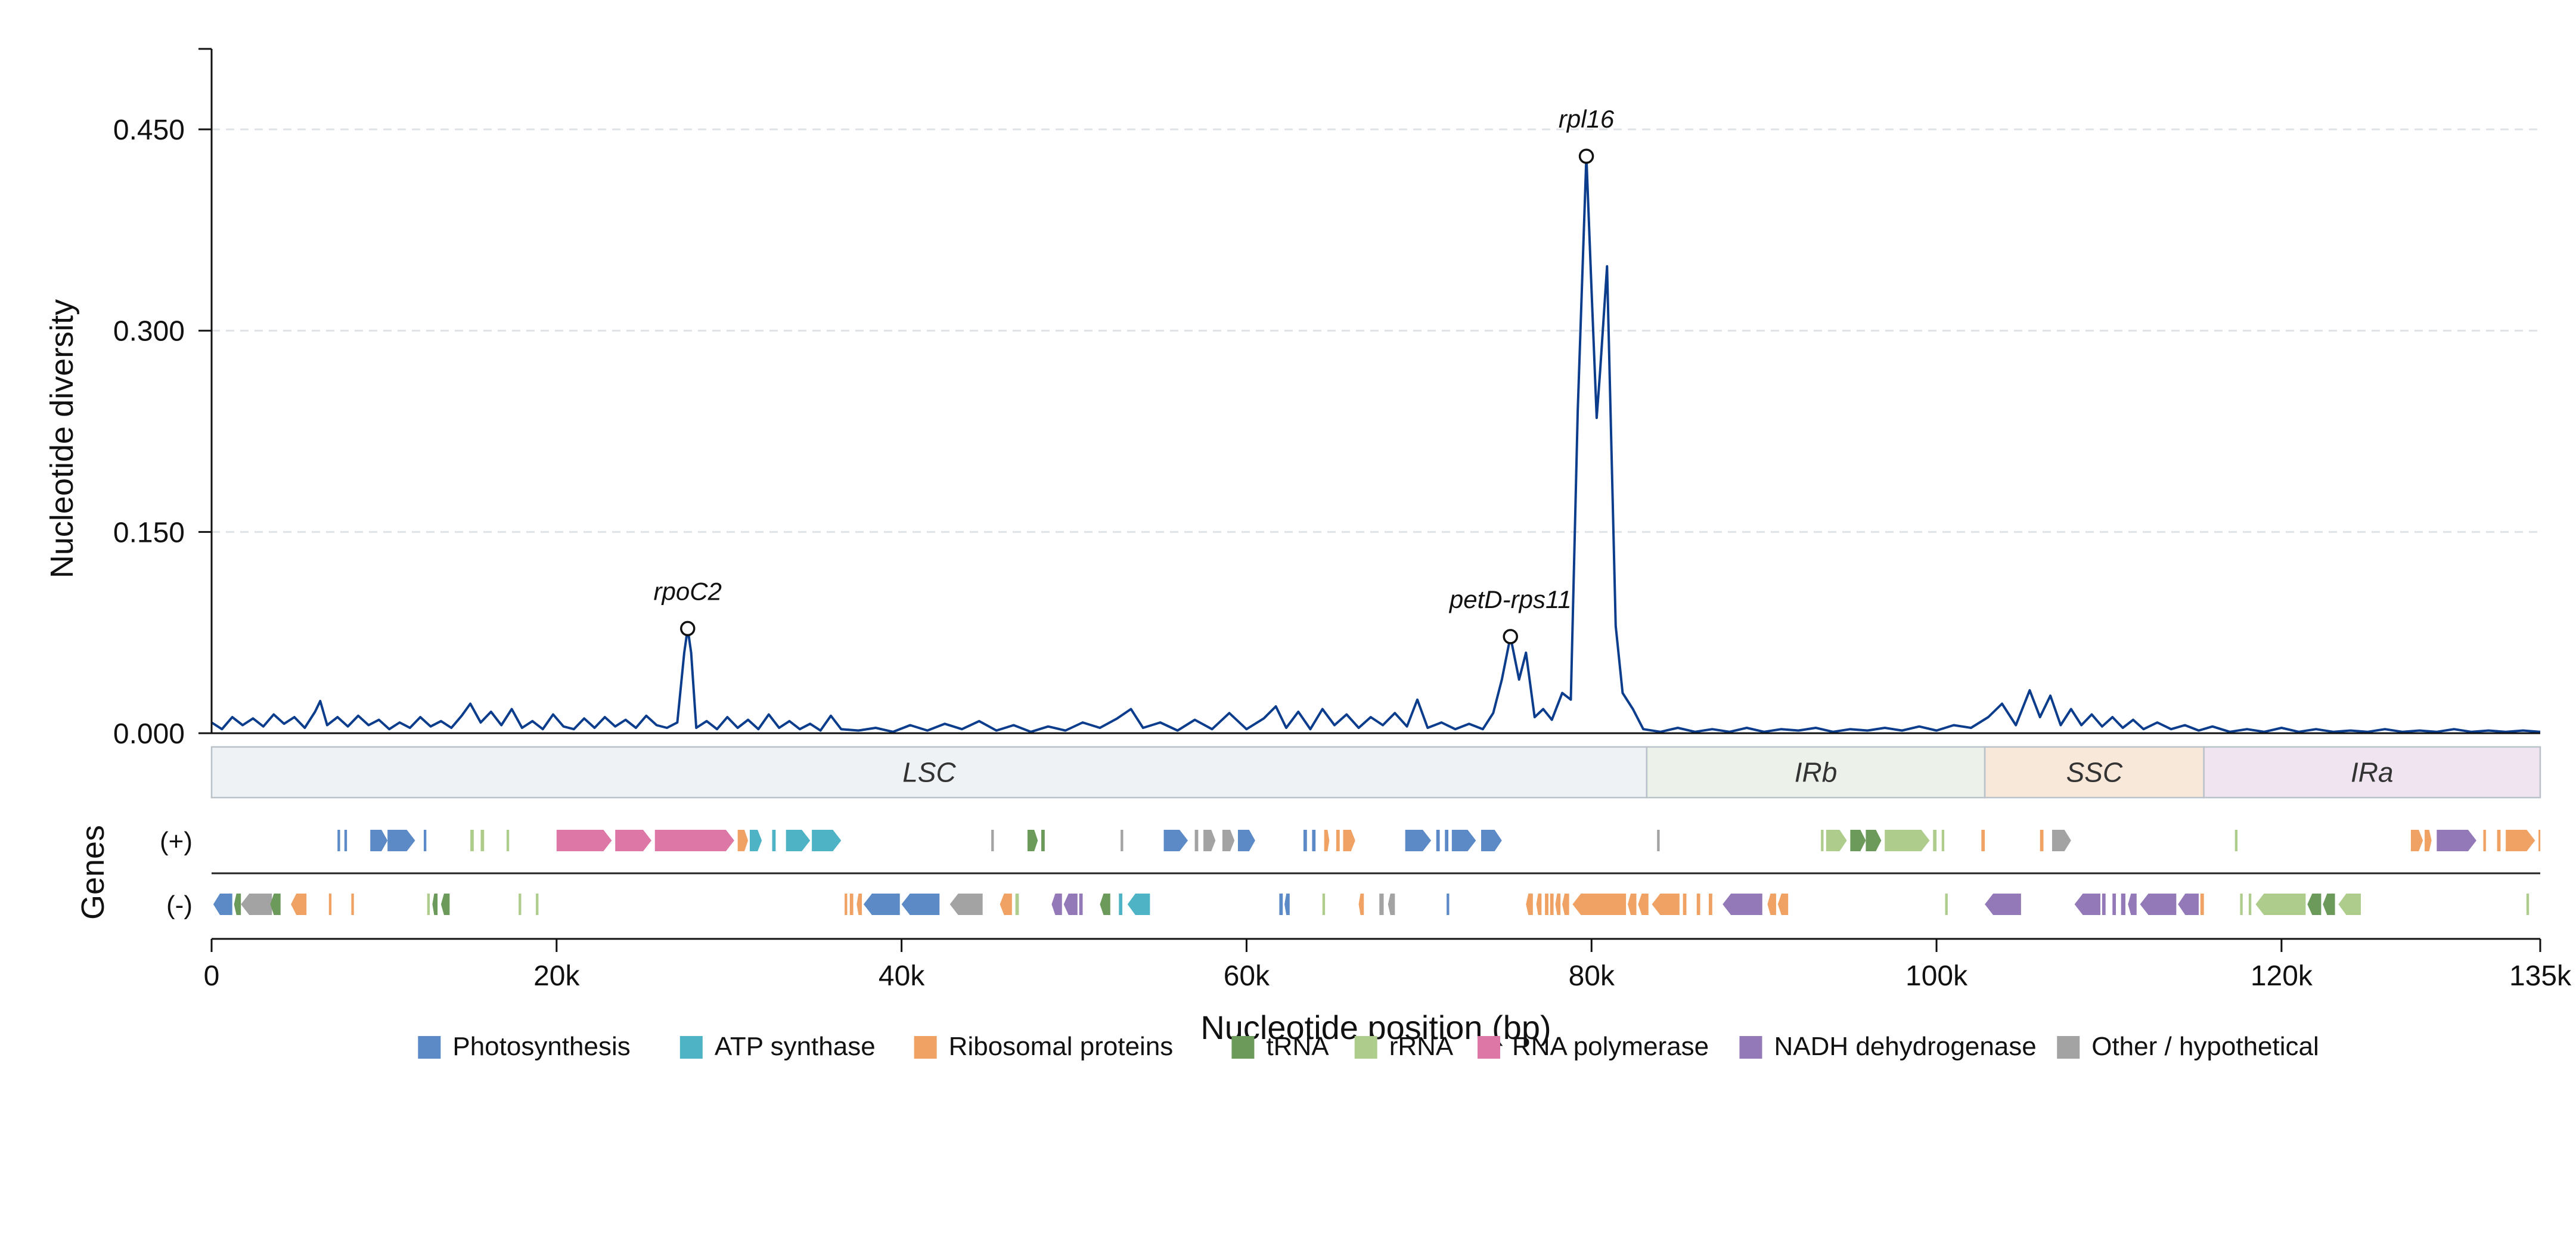 Image resolution: width=2576 pixels, height=1256 pixels. Describe the element at coordinates (177, 841) in the screenshot. I see `strand-label-plus: (+)` at that location.